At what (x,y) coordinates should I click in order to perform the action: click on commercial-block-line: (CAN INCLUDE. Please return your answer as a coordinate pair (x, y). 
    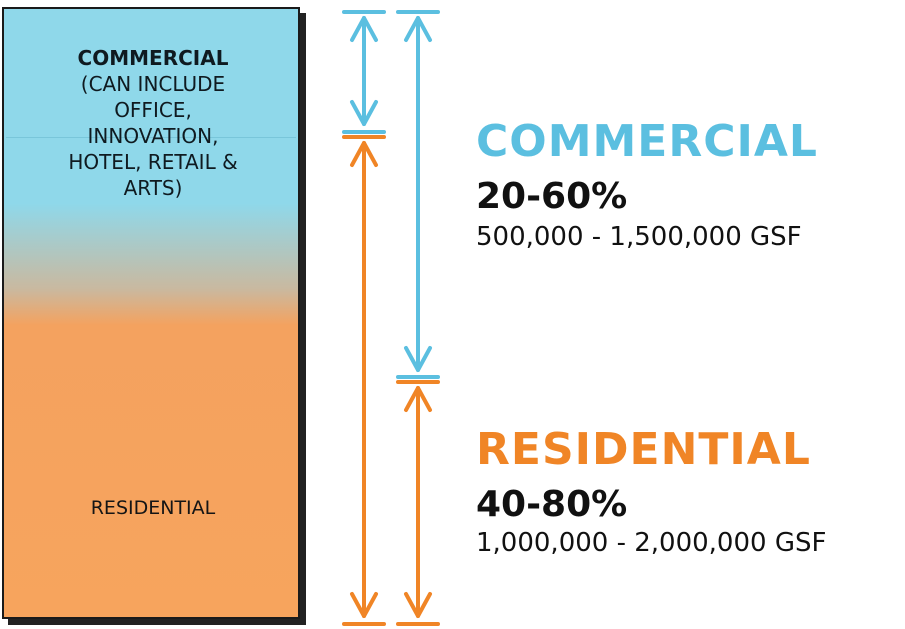
    Looking at the image, I should click on (153, 84).